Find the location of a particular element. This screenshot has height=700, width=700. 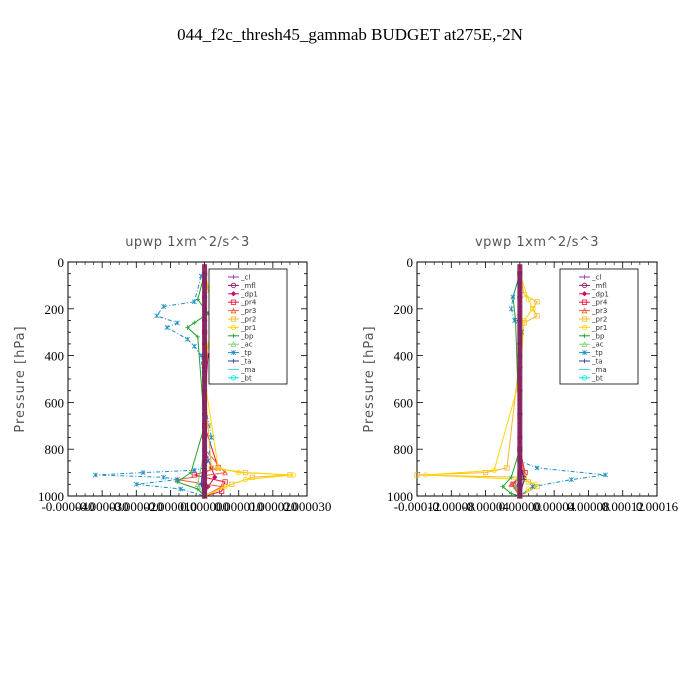

vpwp-legend-label: _cl is located at coordinates (596, 278).